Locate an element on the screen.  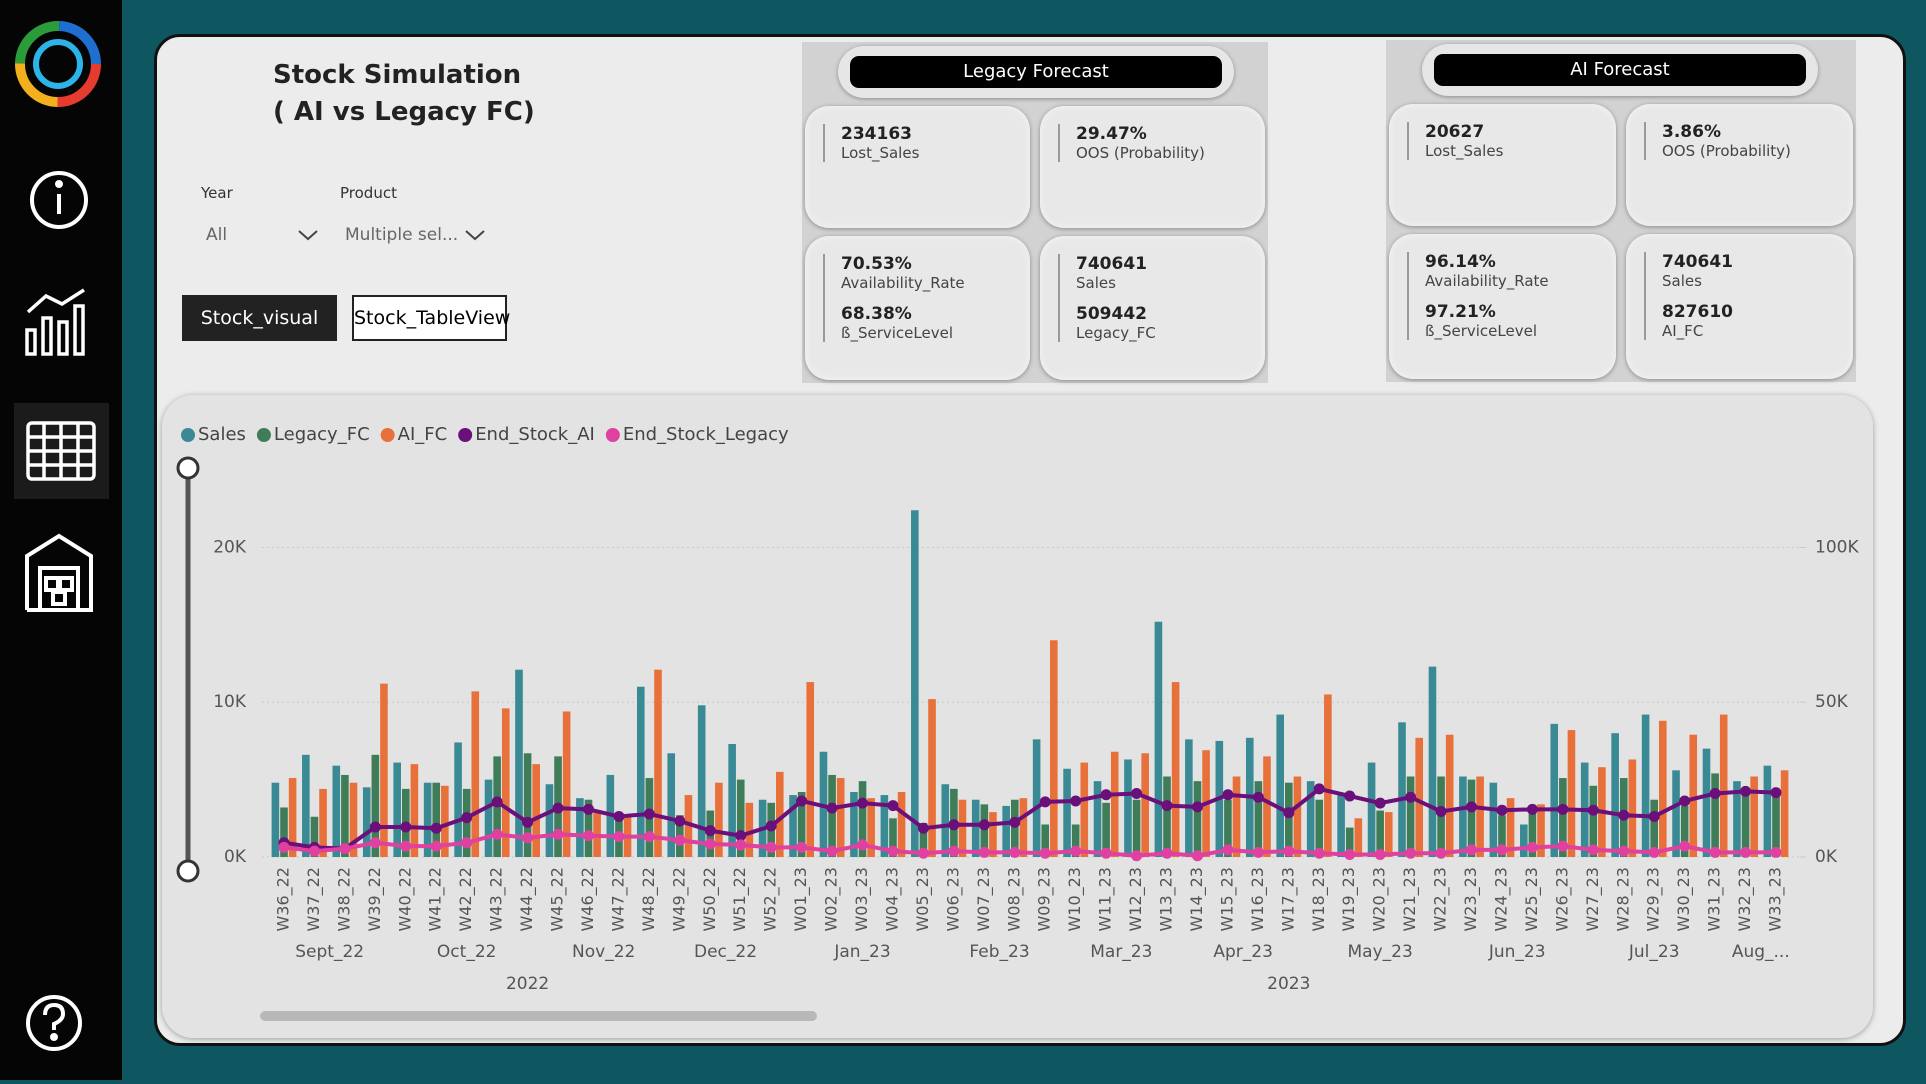
nav-button: Stock_visual is located at coordinates (259, 318).